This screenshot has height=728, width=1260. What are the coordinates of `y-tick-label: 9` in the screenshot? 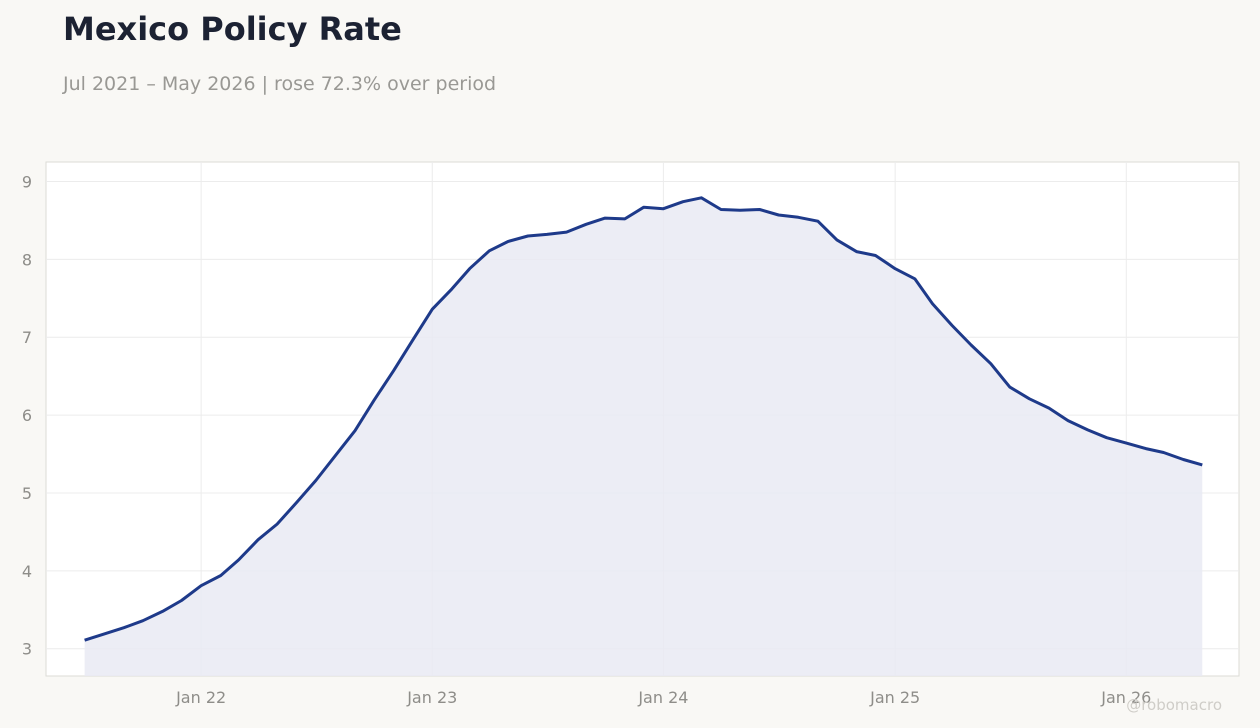 It's located at (27, 181).